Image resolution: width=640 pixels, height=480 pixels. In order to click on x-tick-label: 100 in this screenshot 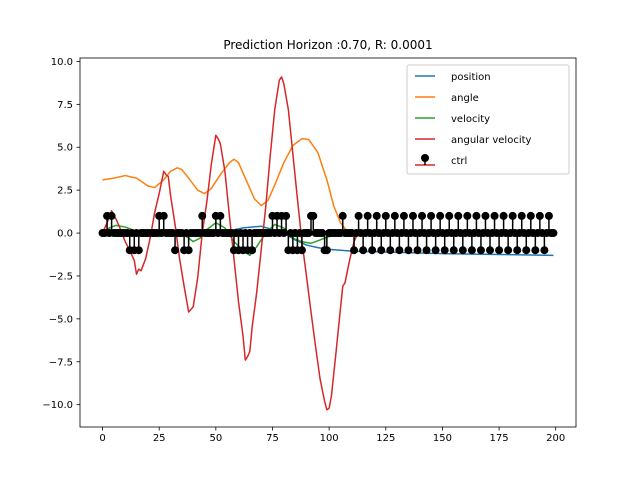, I will do `click(329, 438)`.